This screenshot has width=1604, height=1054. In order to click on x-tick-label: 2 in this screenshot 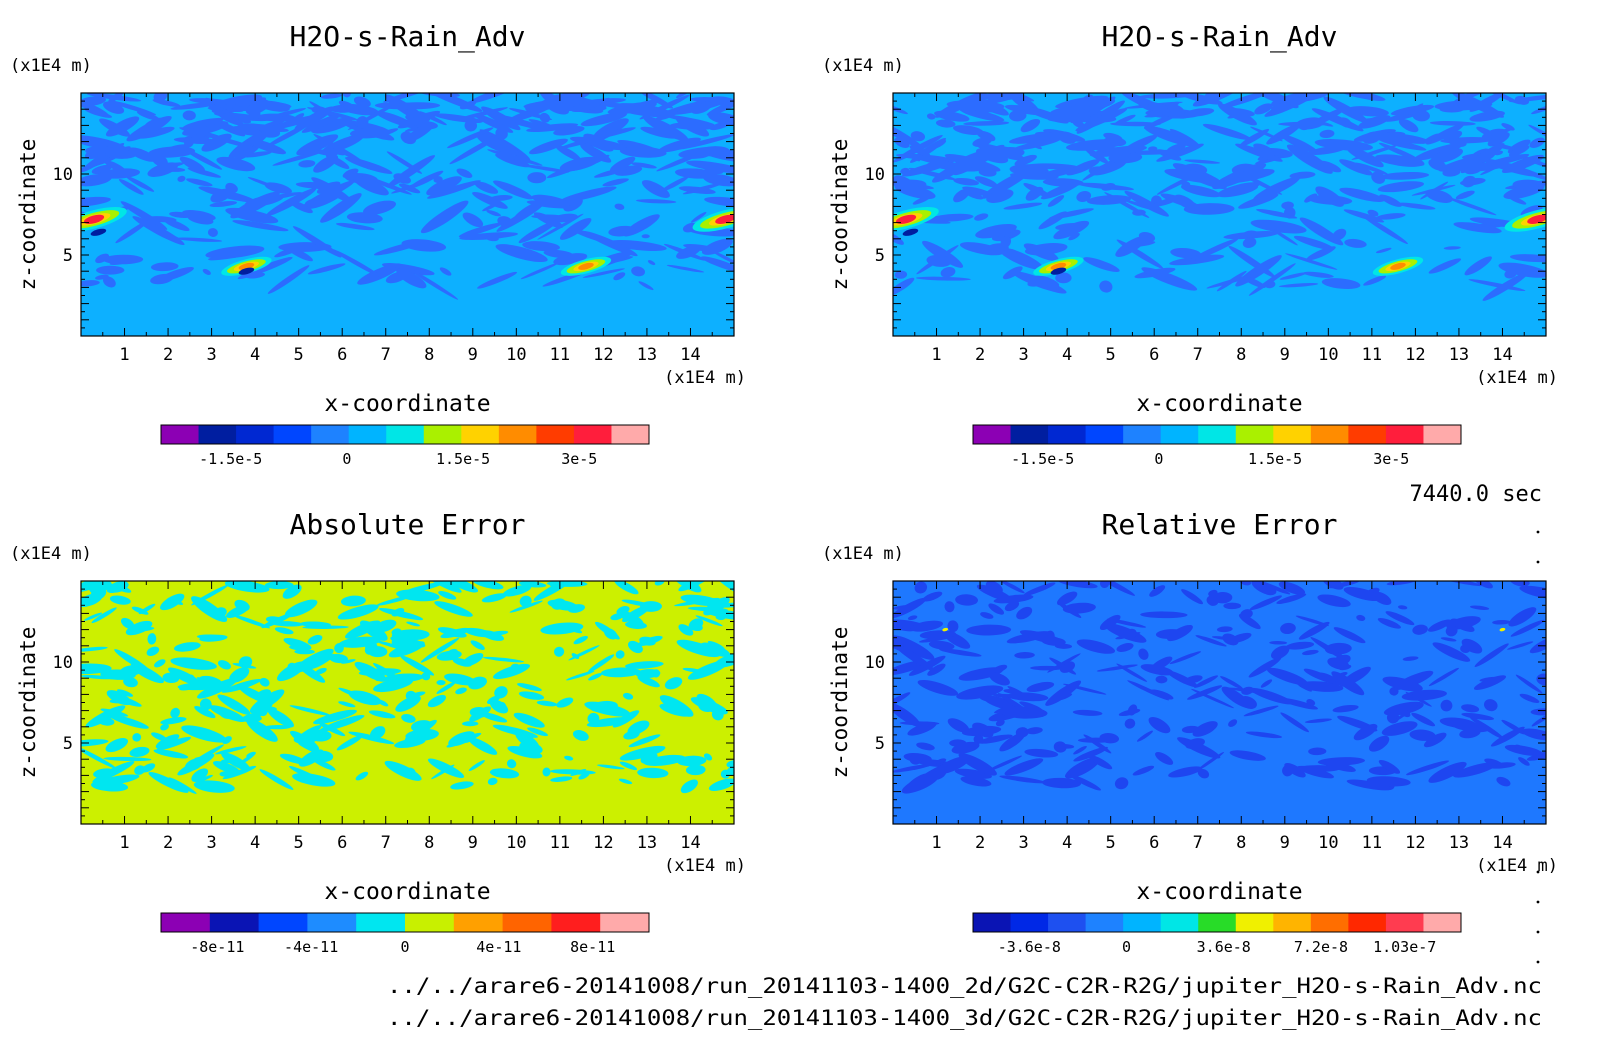, I will do `click(168, 843)`.